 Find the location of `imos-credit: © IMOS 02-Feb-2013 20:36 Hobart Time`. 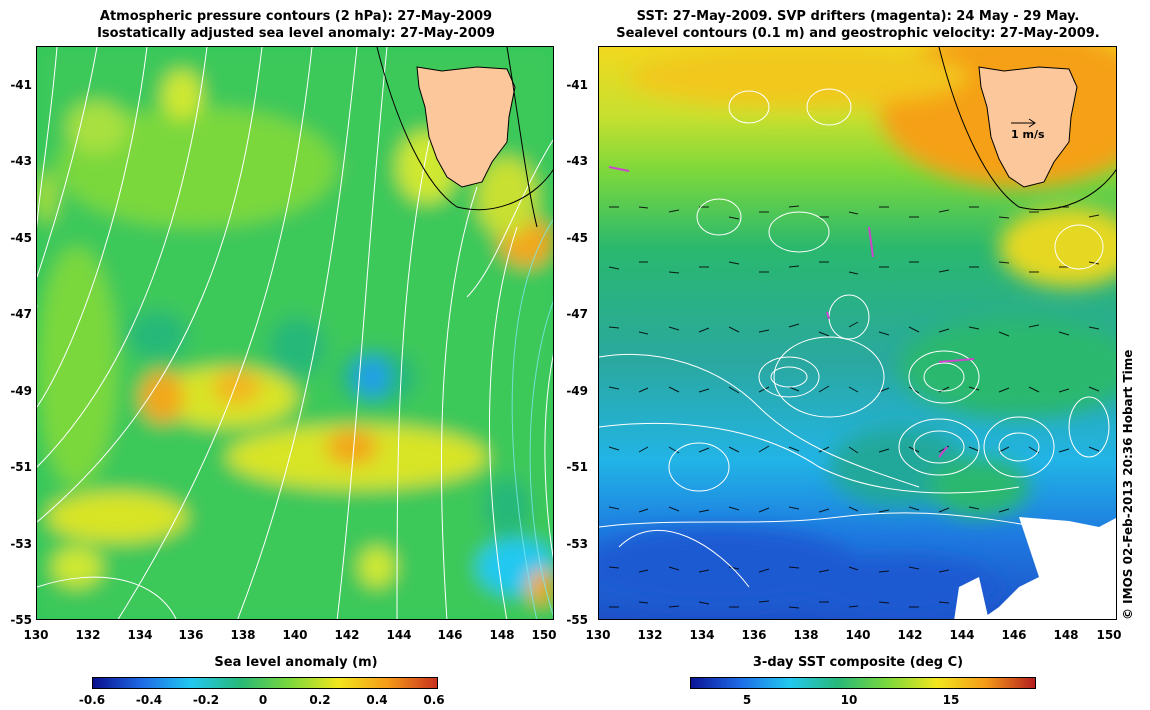

imos-credit: © IMOS 02-Feb-2013 20:36 Hobart Time is located at coordinates (1128, 484).